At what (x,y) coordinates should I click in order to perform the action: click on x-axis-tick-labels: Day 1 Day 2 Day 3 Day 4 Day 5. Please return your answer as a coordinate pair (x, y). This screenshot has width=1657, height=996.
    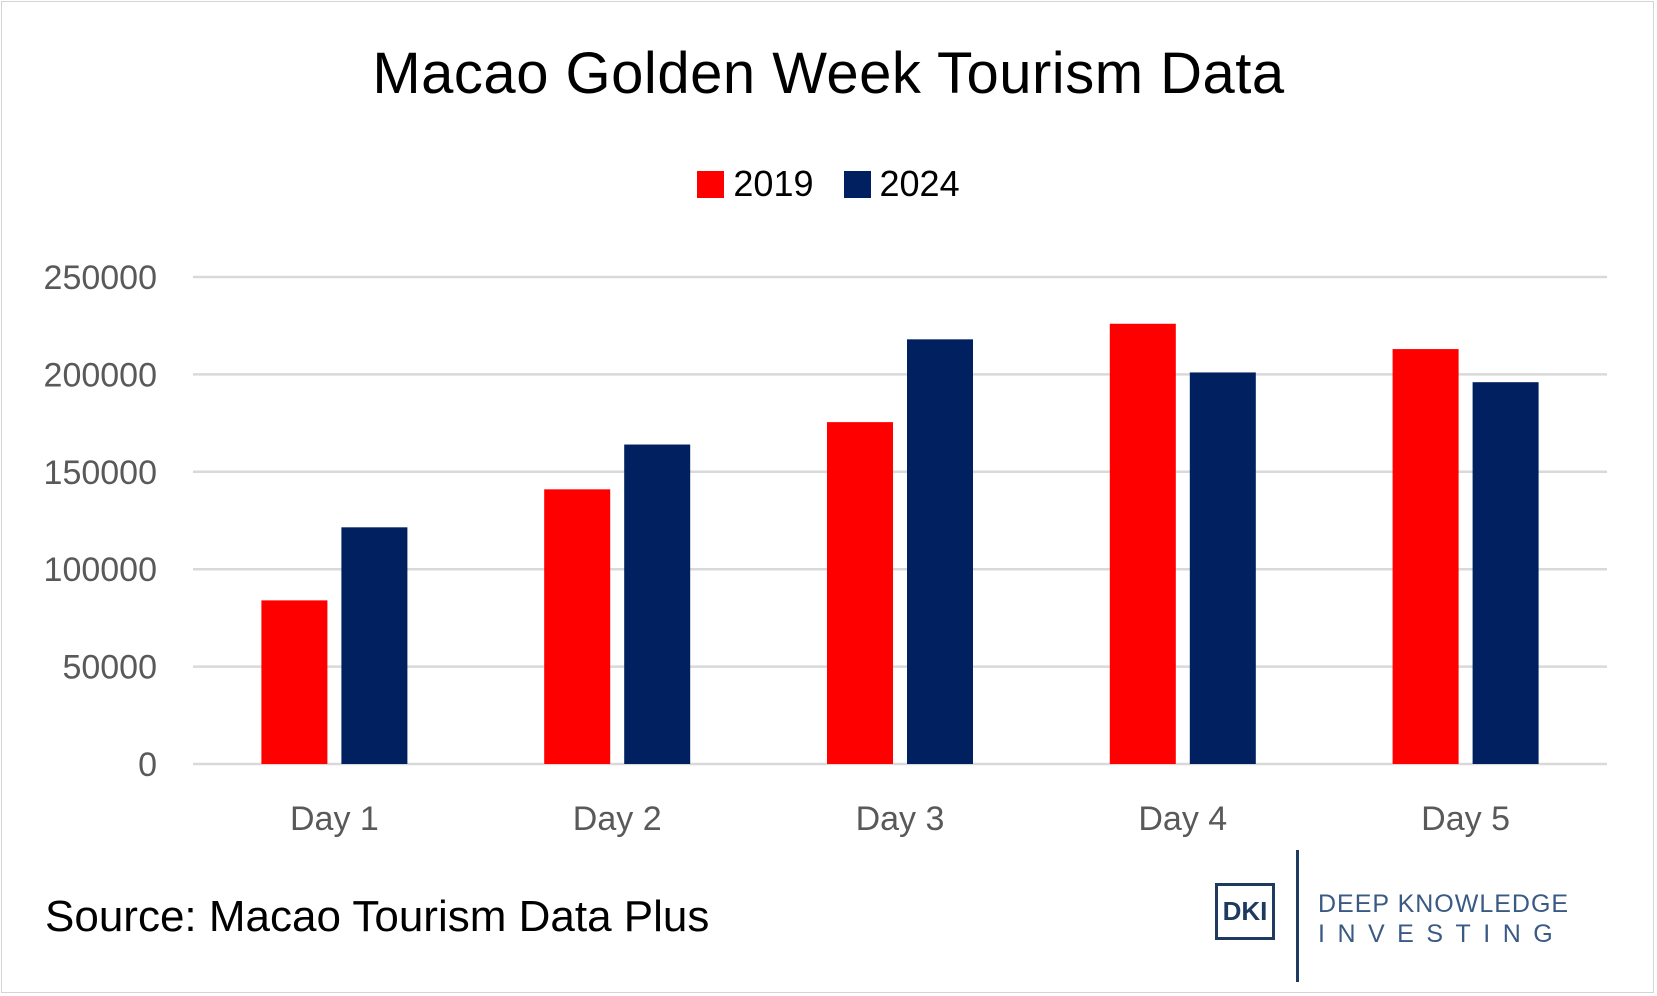
    Looking at the image, I should click on (900, 819).